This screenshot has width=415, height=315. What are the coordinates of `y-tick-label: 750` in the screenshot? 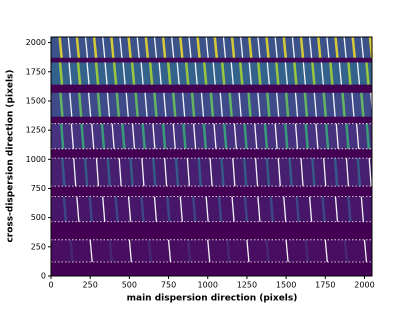 It's located at (38, 188).